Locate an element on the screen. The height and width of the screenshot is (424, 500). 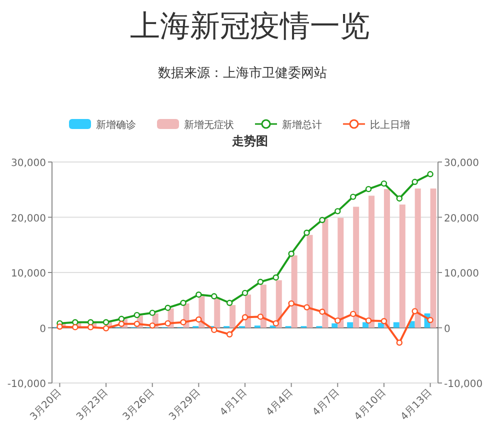
x-tick-label: 4月13日 is located at coordinates (416, 405).